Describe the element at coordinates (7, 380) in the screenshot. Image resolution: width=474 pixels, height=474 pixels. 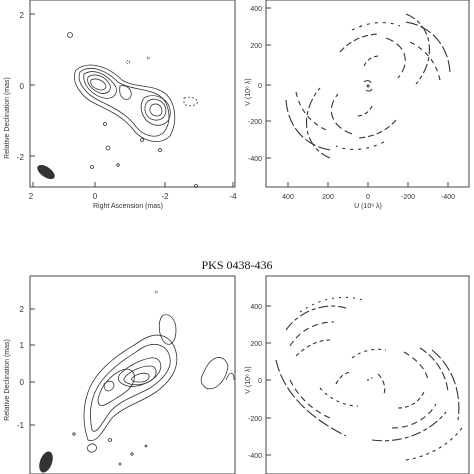
I see `bottom-left-ylabel: Relative Declination (mas)` at that location.